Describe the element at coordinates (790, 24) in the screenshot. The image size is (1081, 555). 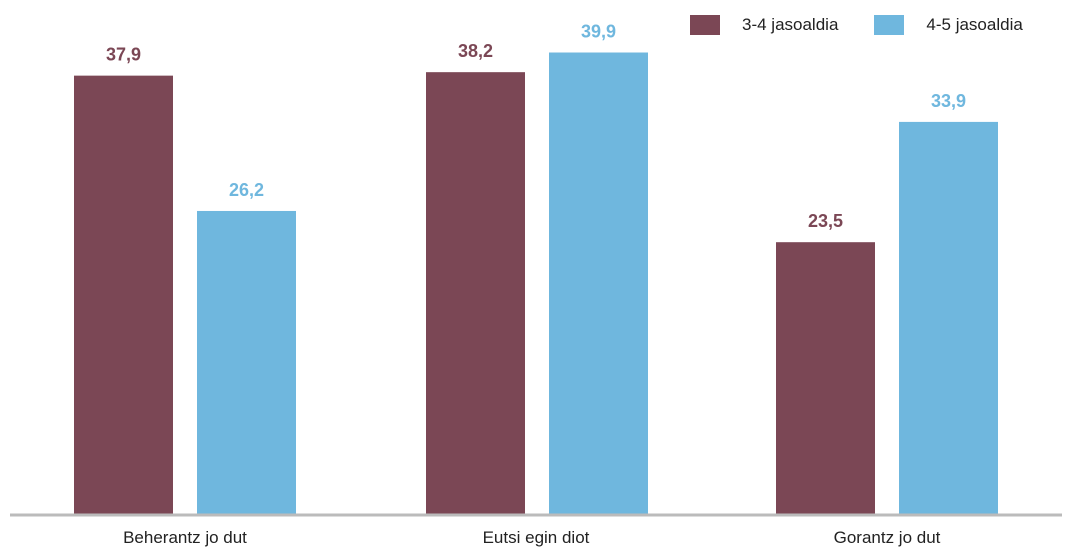
I see `legend-label-series-1: 3-4 jasoaldia` at that location.